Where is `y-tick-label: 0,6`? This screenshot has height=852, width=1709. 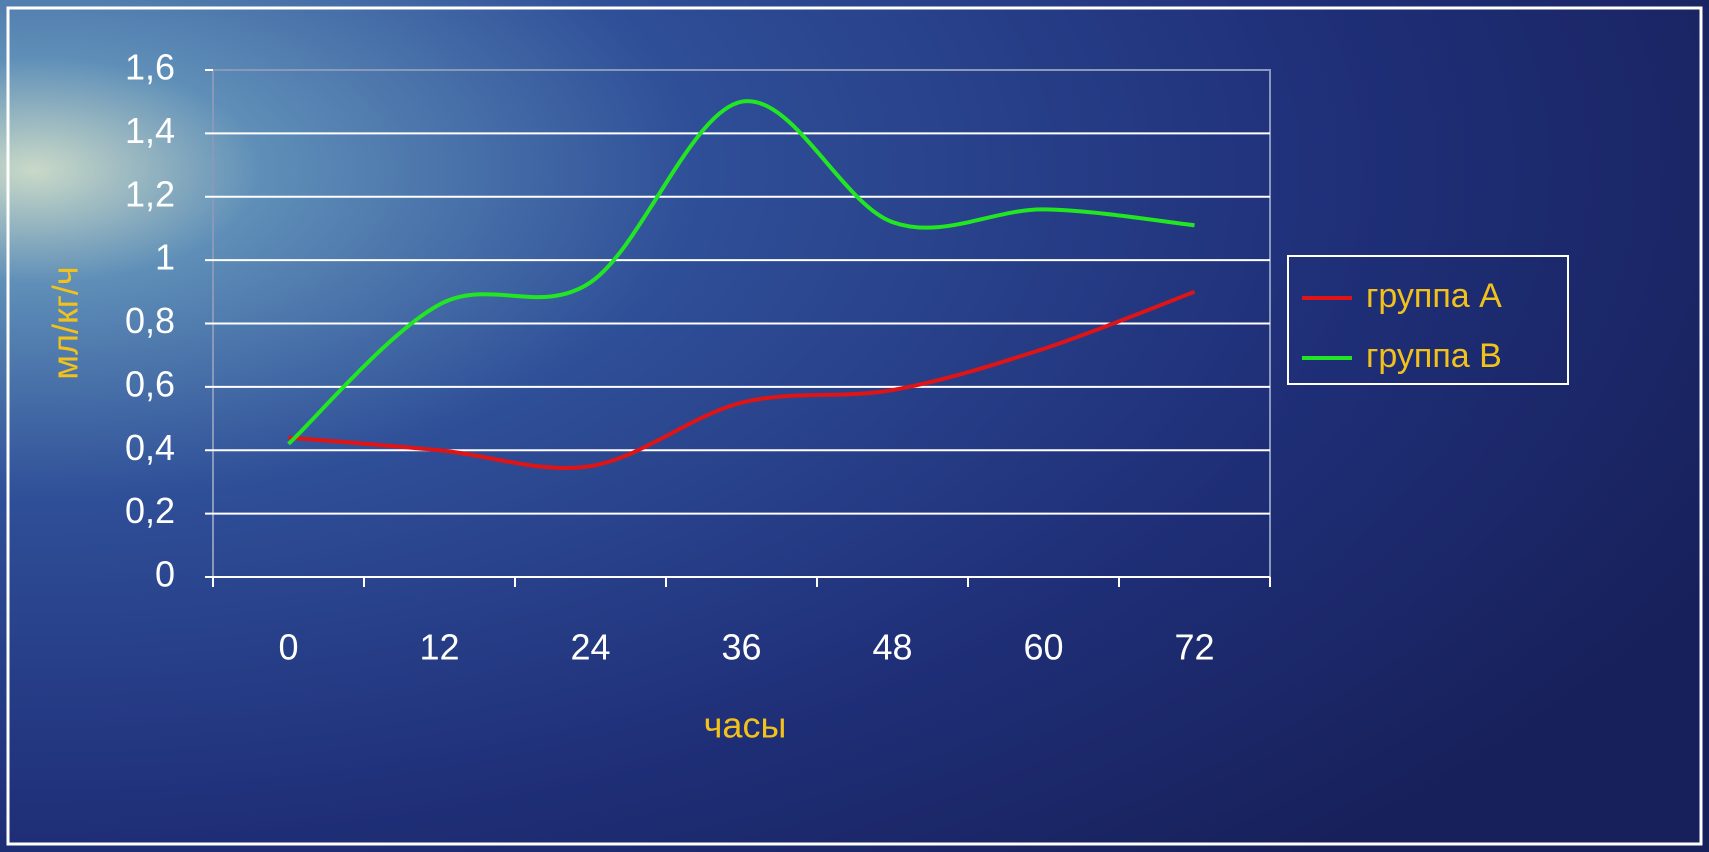
y-tick-label: 0,6 is located at coordinates (150, 383).